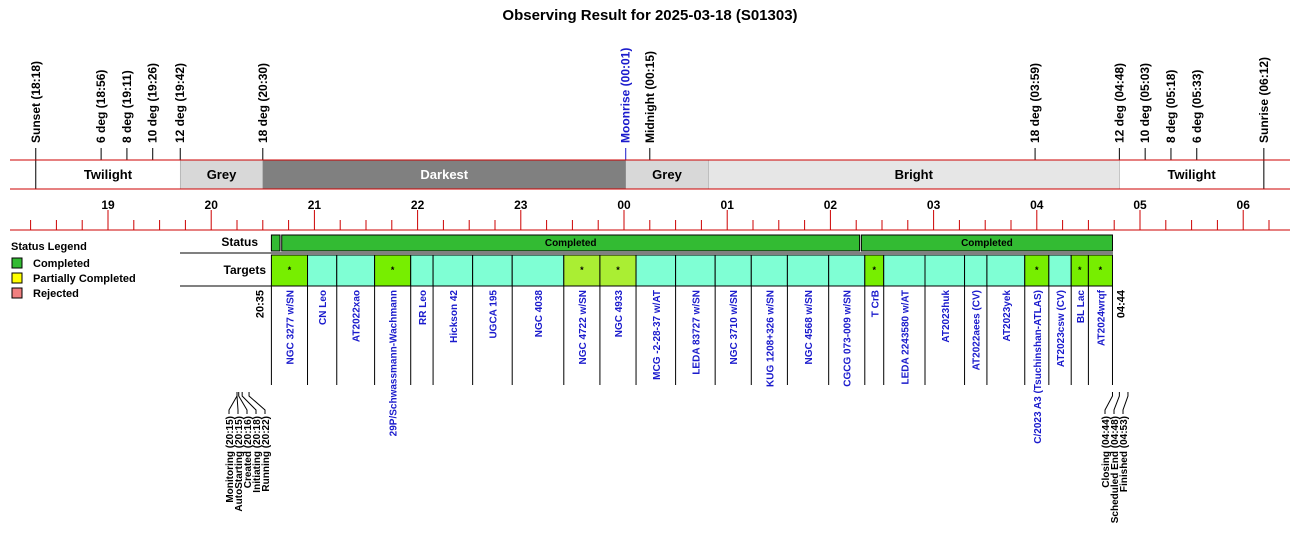 The height and width of the screenshot is (560, 1300). Describe the element at coordinates (248, 452) in the screenshot. I see `session-event-label: Created (20:16)` at that location.